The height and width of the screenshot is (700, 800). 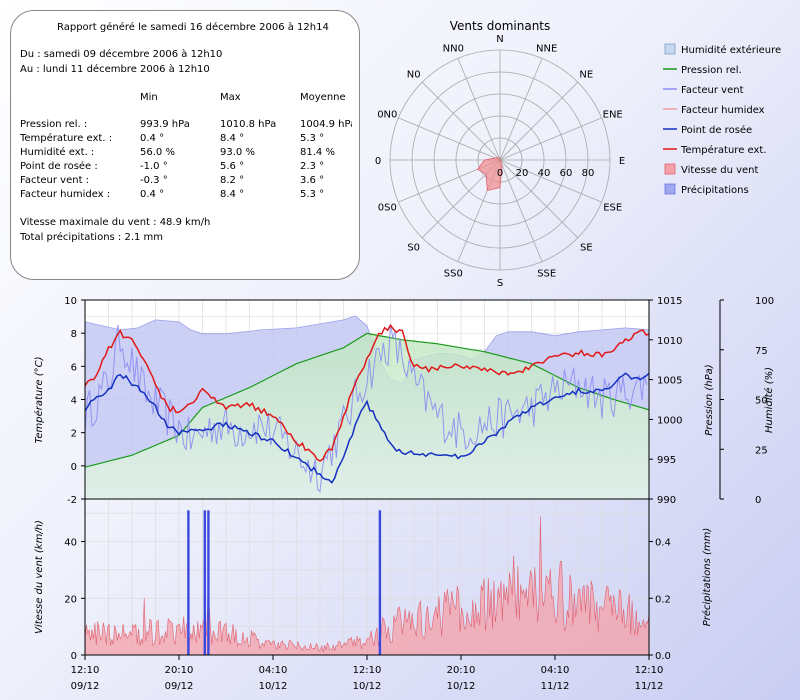 I want to click on temperature-tick-label: 2, so click(x=74, y=434).